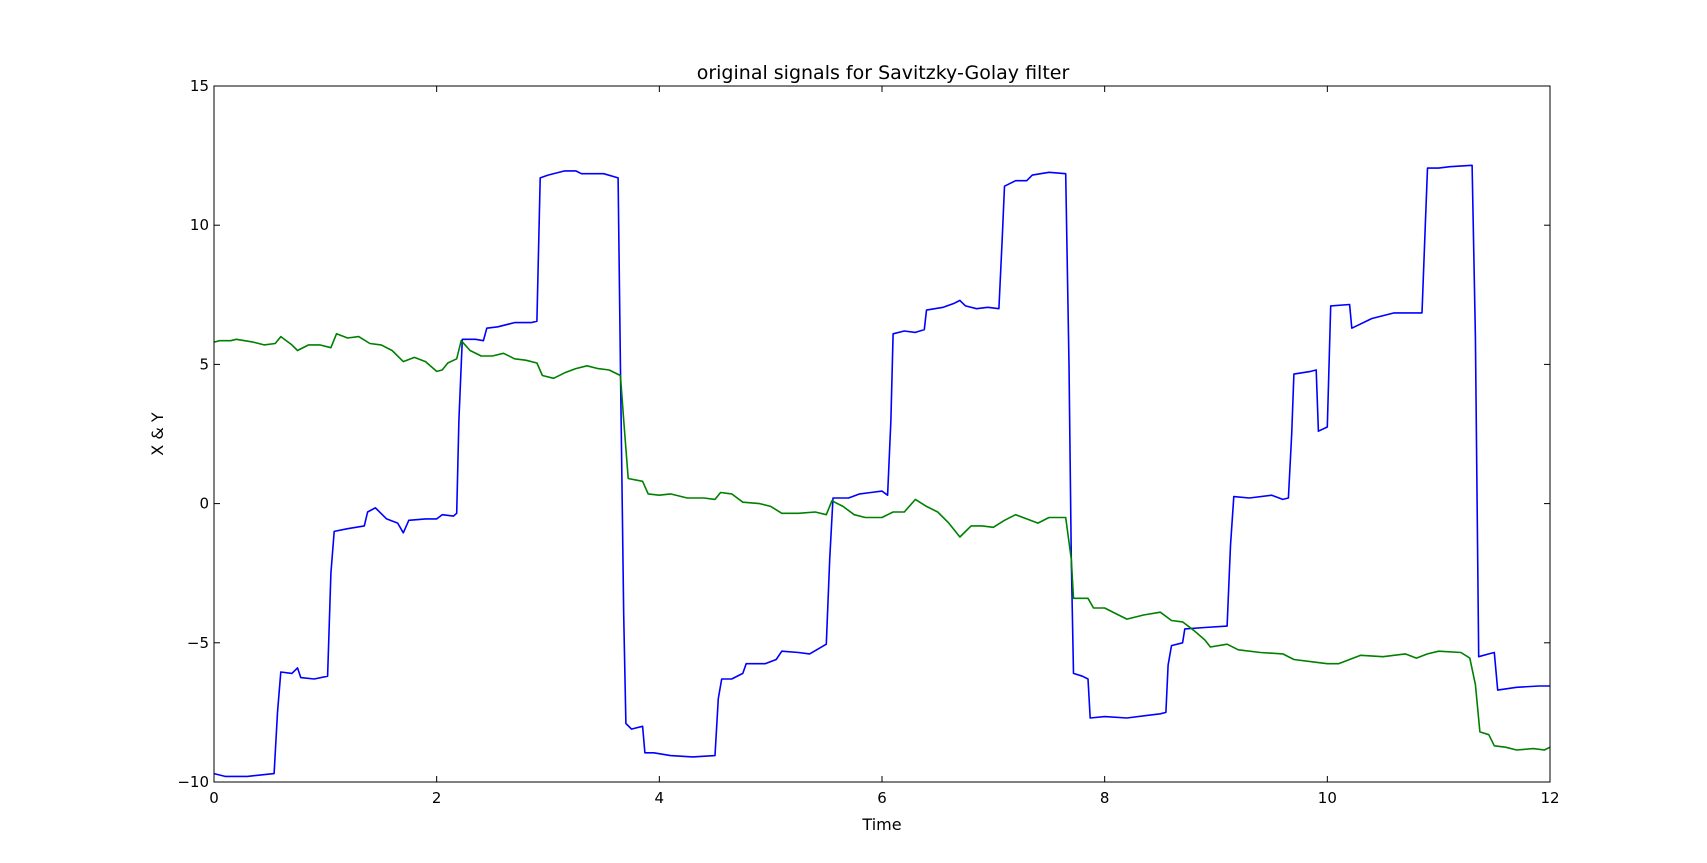 The height and width of the screenshot is (863, 1707). Describe the element at coordinates (437, 798) in the screenshot. I see `x-tick-label: 2` at that location.